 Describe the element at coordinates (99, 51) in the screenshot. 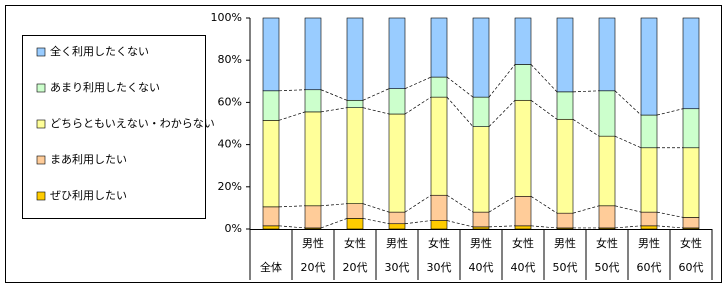

I see `legend-label: 全く利用したくない` at that location.